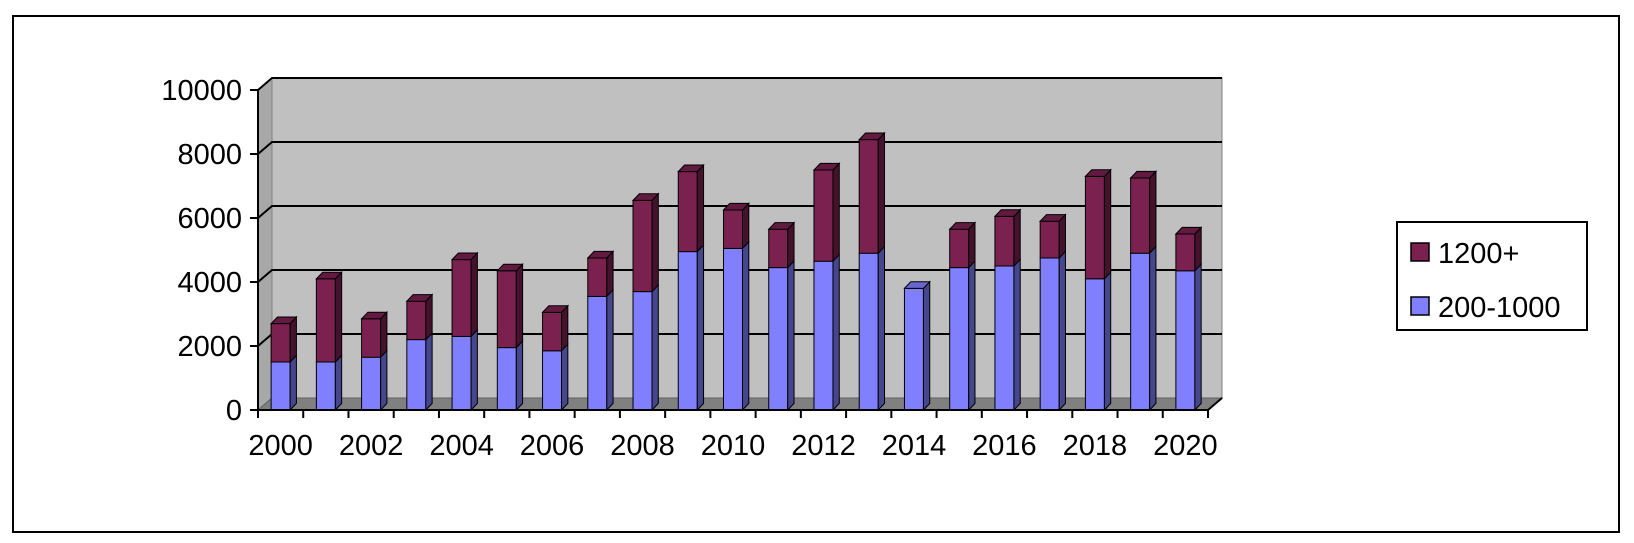  Describe the element at coordinates (1143, 174) in the screenshot. I see `bar-top-2019` at that location.